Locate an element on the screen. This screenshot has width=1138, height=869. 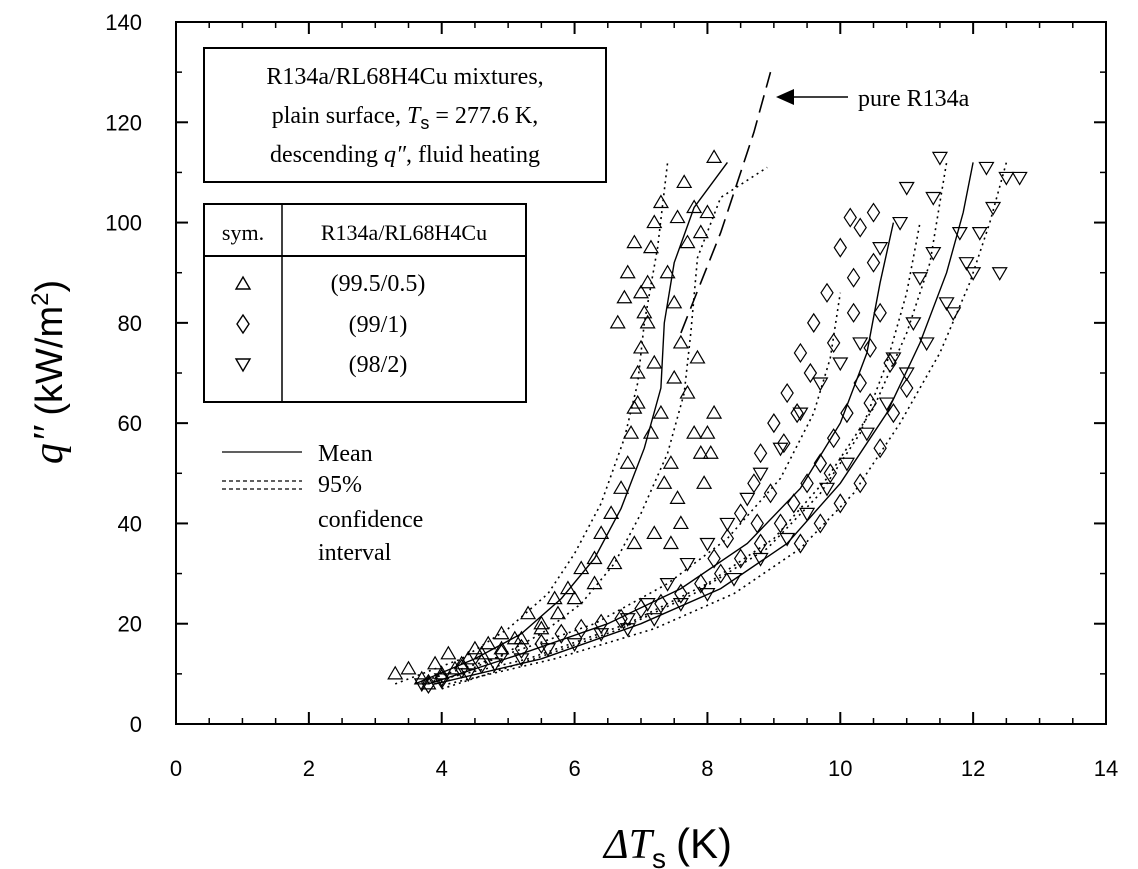
symbol-table-diamond-marker is located at coordinates (243, 324).